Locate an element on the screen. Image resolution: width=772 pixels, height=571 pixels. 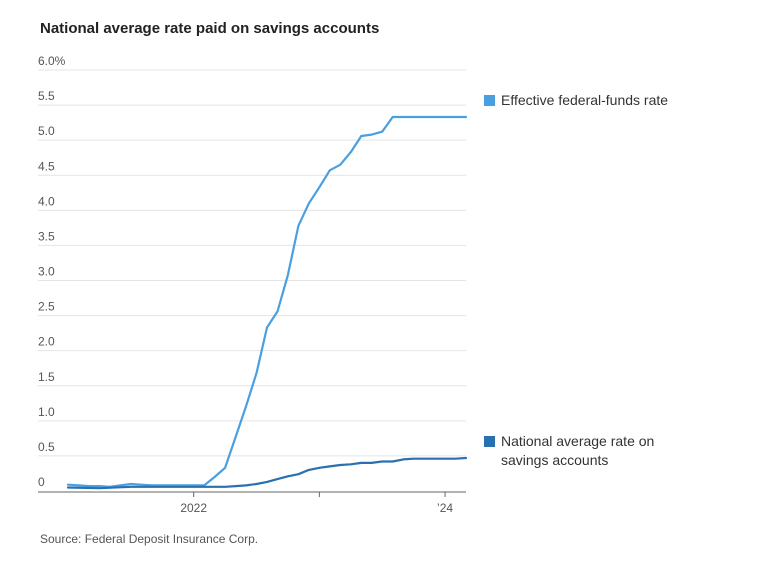
y-axis-tick-labels: 6.0% 5.5 5.0 4.5 4.0 3.5 3.0 2.5 2.0 1.5 1.0 0.5 0 is located at coordinates (52, 271).